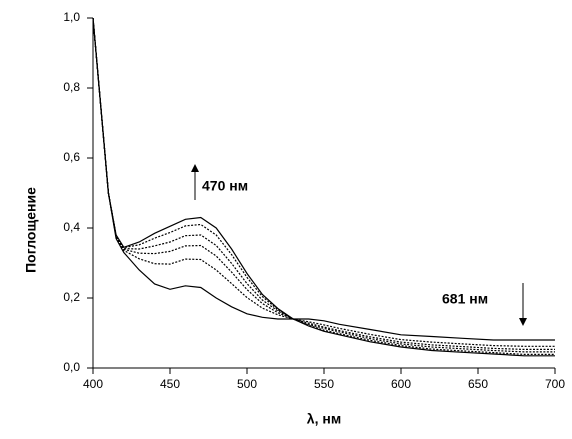  What do you see at coordinates (555, 384) in the screenshot?
I see `x-tick-label: 700` at bounding box center [555, 384].